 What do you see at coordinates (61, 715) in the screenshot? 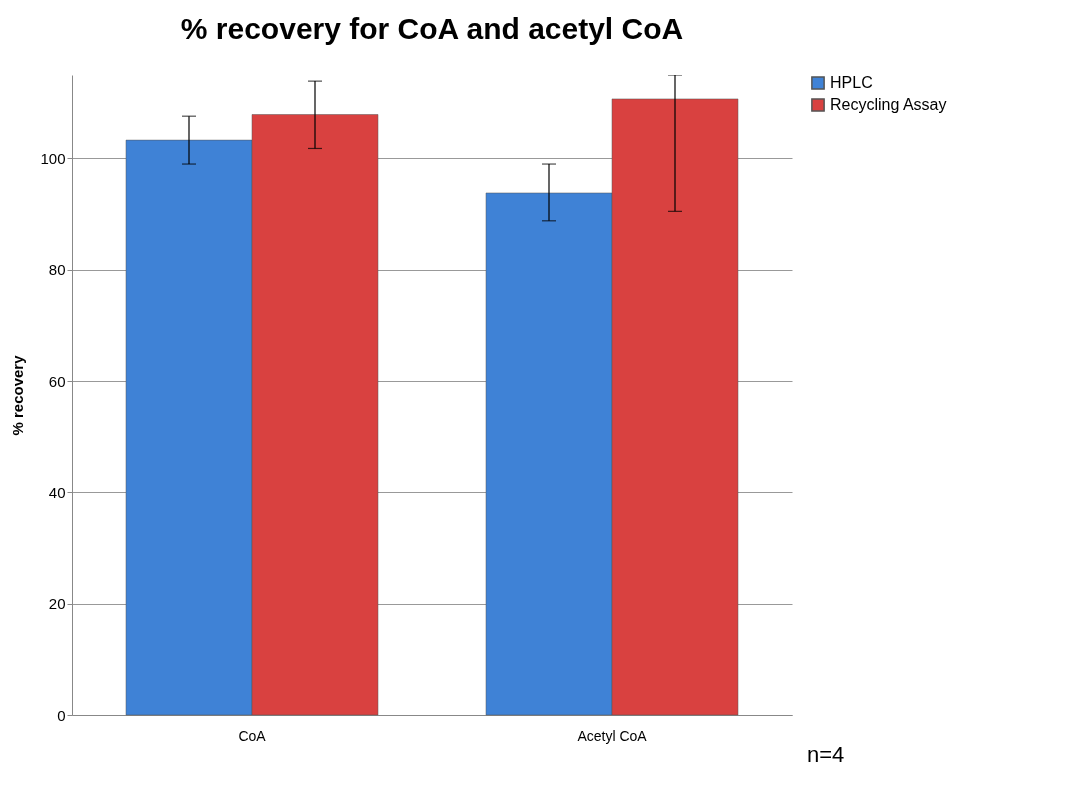
I see `y-tick-label: 0` at bounding box center [61, 715].